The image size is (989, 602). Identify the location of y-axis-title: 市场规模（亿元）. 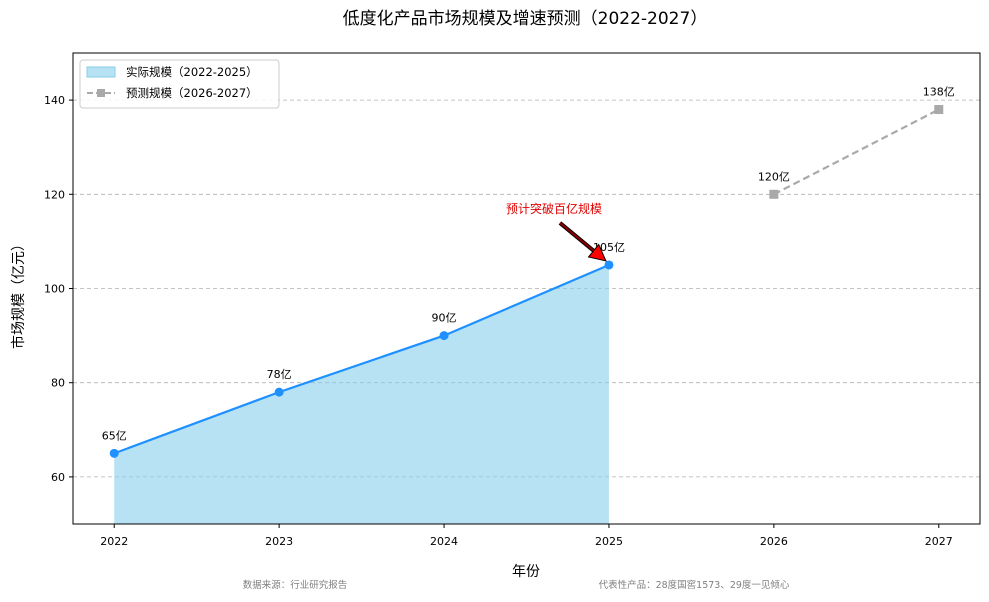
(18, 293).